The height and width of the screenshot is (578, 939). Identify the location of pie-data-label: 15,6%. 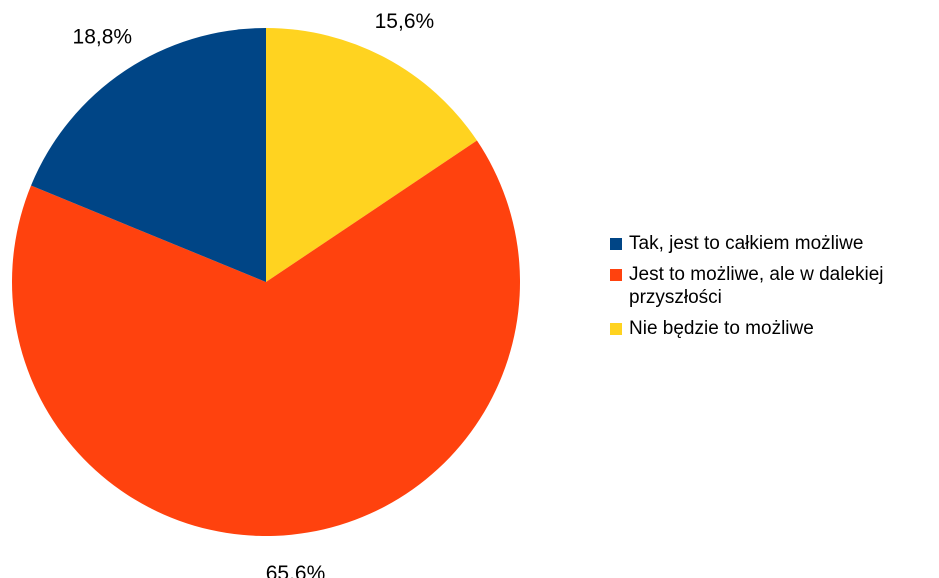
(405, 21).